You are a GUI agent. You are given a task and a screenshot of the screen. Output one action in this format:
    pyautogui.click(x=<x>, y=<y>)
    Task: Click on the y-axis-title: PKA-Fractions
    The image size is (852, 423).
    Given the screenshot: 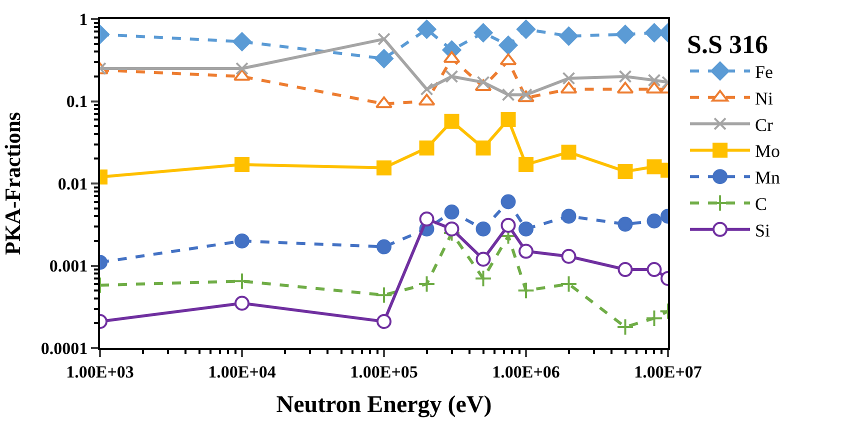 What is the action you would take?
    pyautogui.click(x=12, y=183)
    